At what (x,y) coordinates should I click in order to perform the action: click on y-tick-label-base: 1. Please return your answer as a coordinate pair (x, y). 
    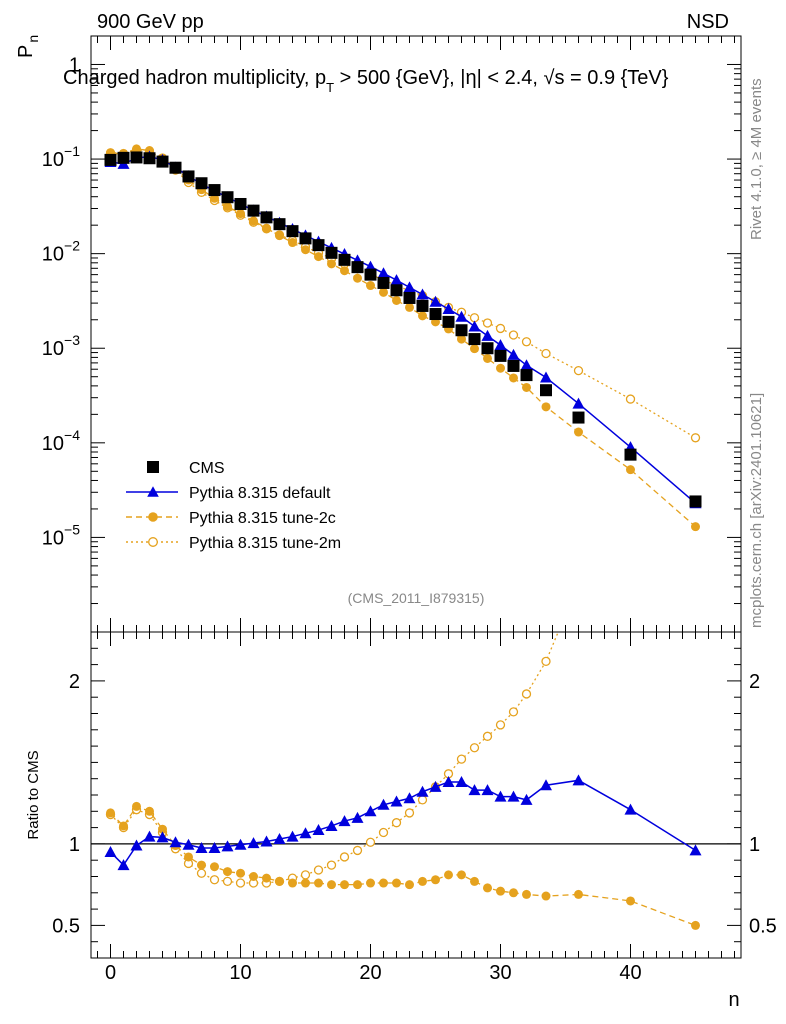
    Looking at the image, I should click on (74, 65).